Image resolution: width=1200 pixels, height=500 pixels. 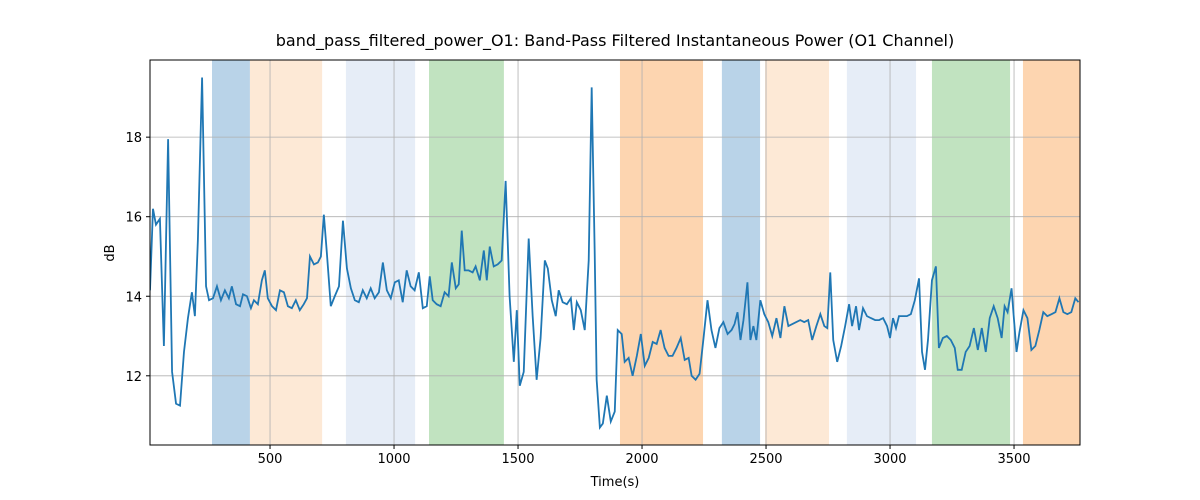 I want to click on x-tick-label: 2500, so click(x=765, y=459).